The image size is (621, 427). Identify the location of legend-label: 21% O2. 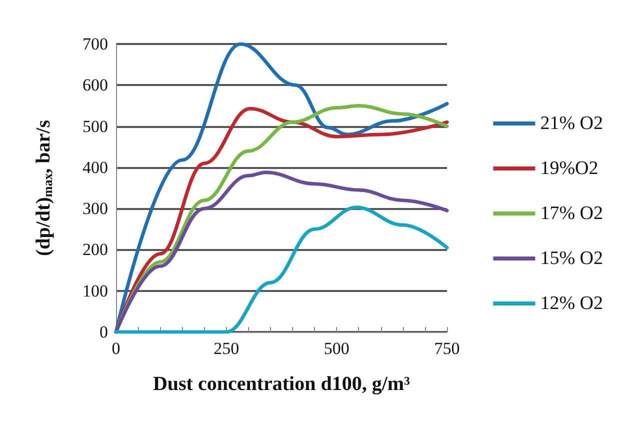
(572, 123).